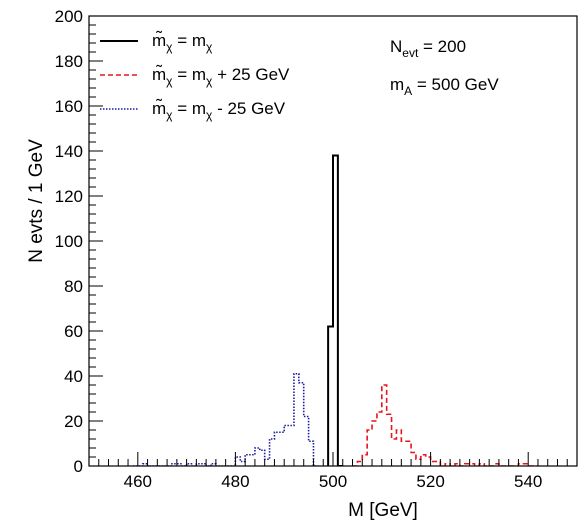 Image resolution: width=587 pixels, height=525 pixels. Describe the element at coordinates (69, 61) in the screenshot. I see `y-tick-label: 180` at that location.